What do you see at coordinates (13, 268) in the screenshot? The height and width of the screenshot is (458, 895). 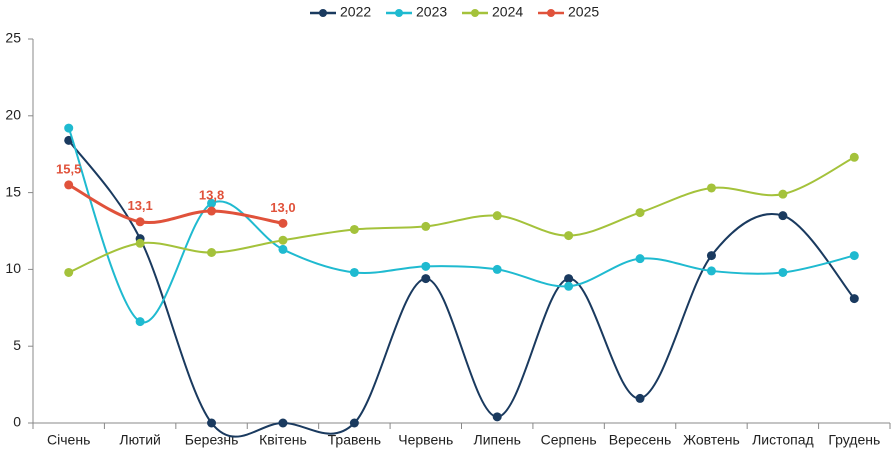 I see `y-tick-label: 10` at bounding box center [13, 268].